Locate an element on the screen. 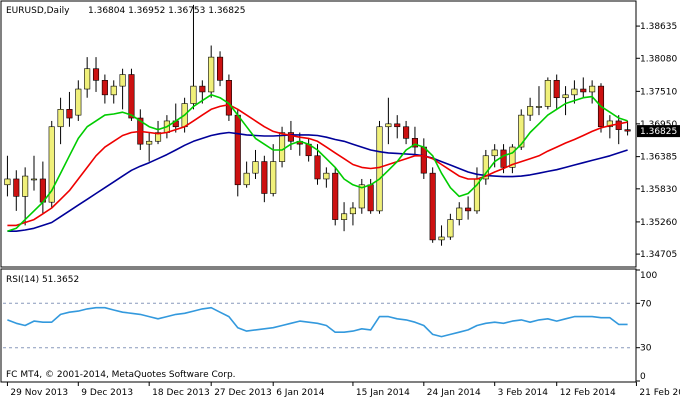 The width and height of the screenshot is (680, 400). date-tick-label: 6 Jan 2014 is located at coordinates (300, 393).